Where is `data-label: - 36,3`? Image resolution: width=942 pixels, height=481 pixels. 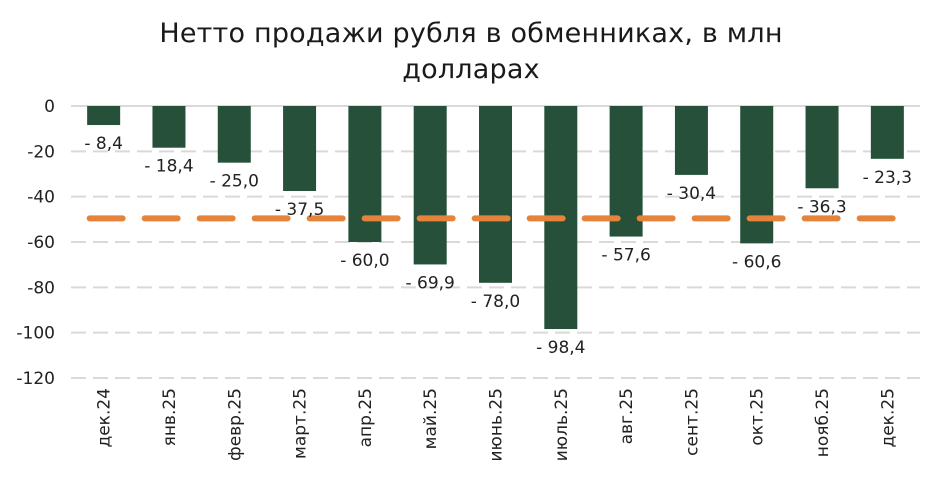
data-label: - 36,3 is located at coordinates (821, 207).